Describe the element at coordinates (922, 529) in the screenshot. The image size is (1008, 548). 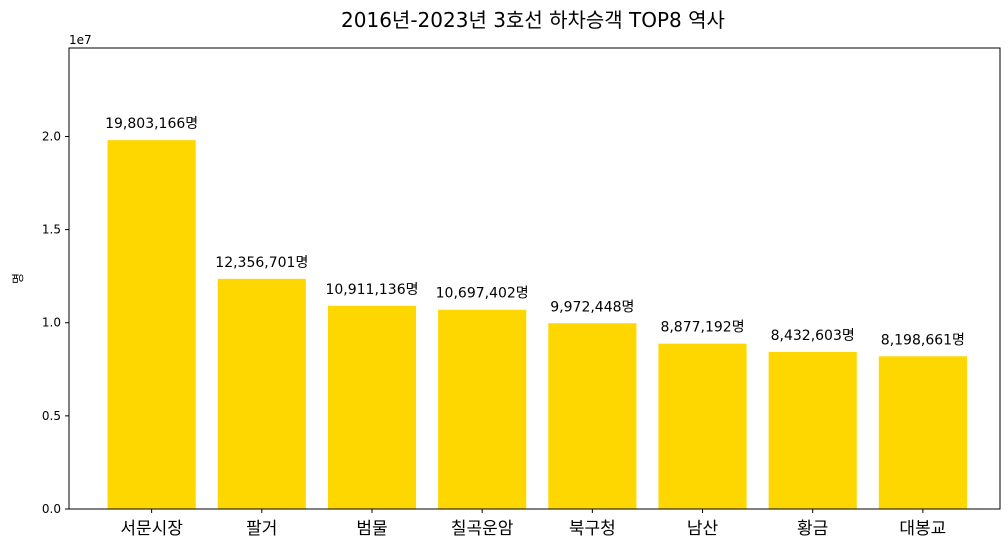
I see `x-tick-label-7: 대봉교` at that location.